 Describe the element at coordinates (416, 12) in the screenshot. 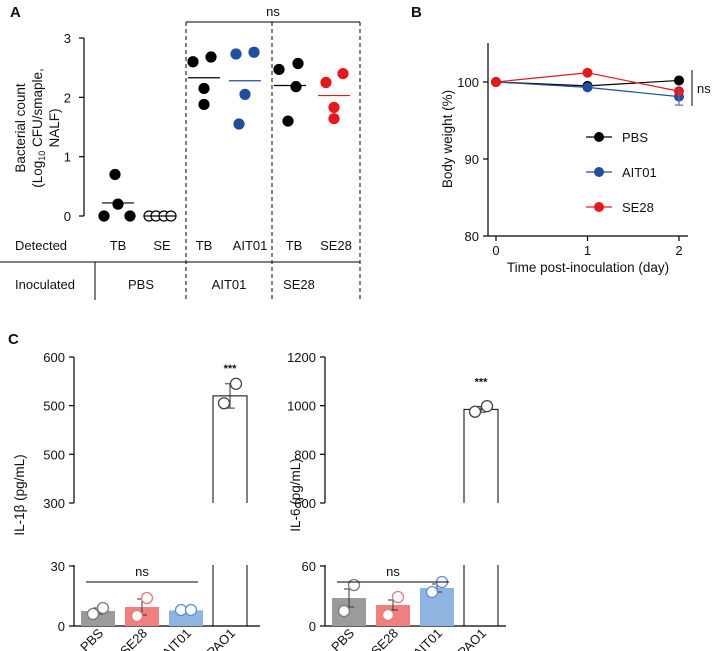

I see `panel-b-letter: B` at that location.